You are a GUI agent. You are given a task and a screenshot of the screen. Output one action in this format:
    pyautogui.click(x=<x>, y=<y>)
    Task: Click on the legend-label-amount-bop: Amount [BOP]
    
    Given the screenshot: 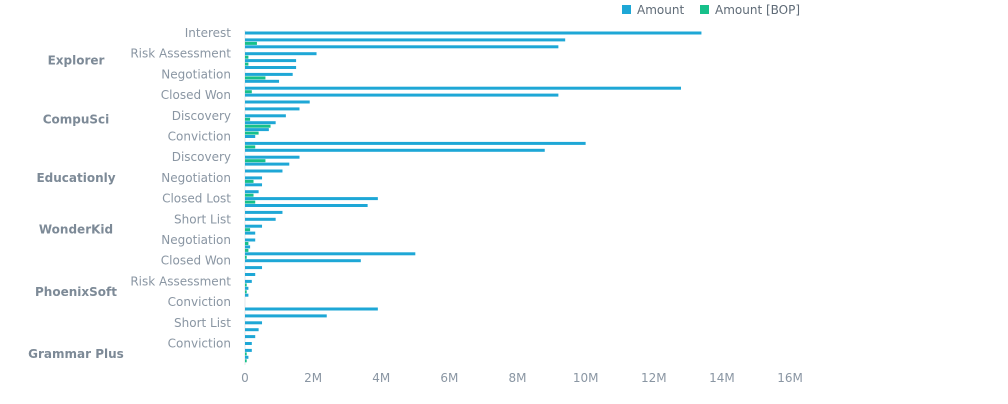 What is the action you would take?
    pyautogui.click(x=757, y=10)
    